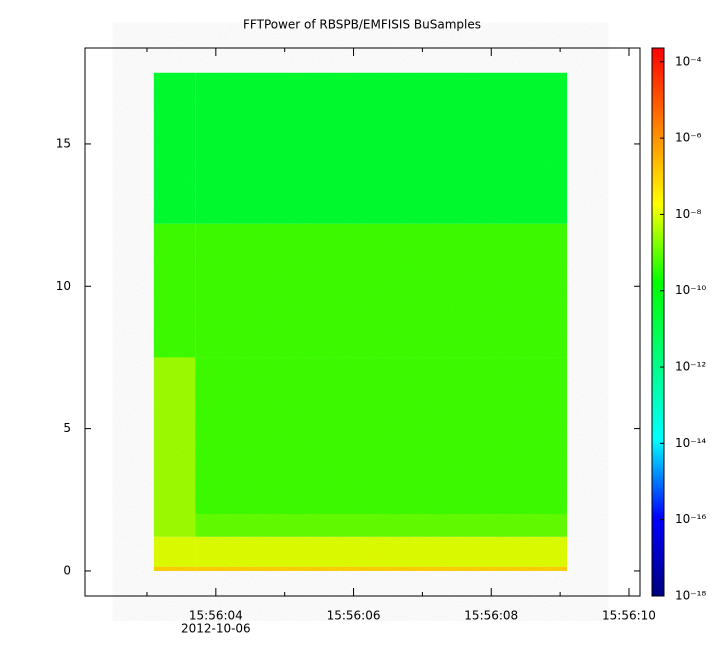 Image resolution: width=724 pixels, height=660 pixels. Describe the element at coordinates (688, 61) in the screenshot. I see `colorbar-tick-label: 10⁻⁴` at that location.